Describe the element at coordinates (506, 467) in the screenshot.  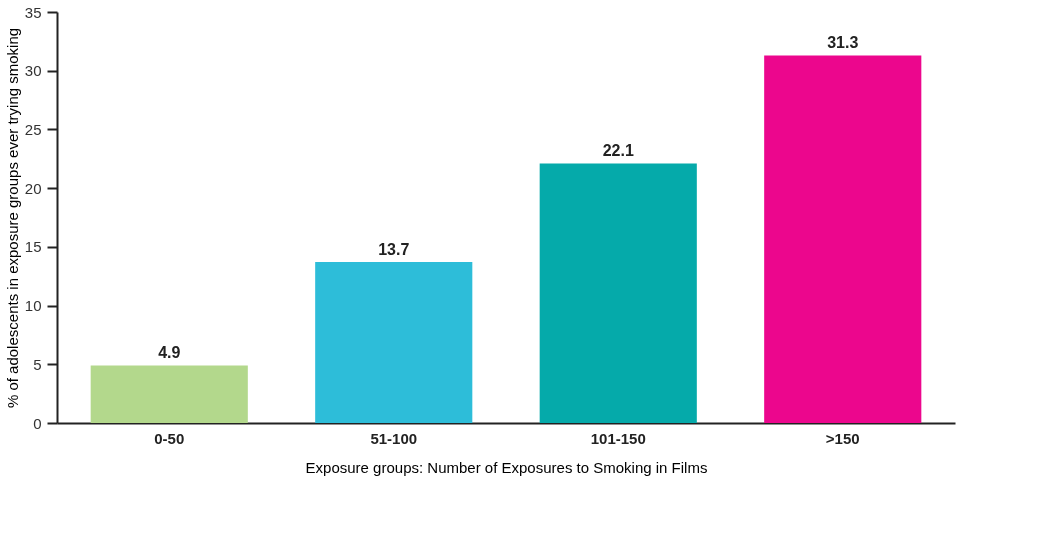
I see `x-axis-title: Exposure groups: Number of Exposures to Smoking in Films` at that location.